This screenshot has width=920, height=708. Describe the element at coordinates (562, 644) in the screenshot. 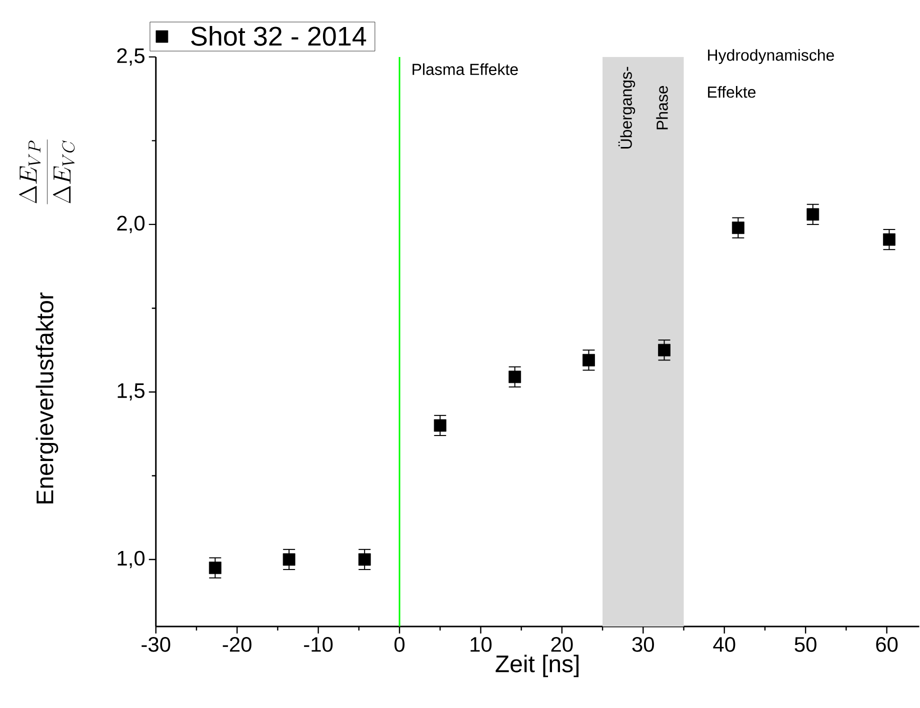

I see `x-tick-label: 20` at that location.